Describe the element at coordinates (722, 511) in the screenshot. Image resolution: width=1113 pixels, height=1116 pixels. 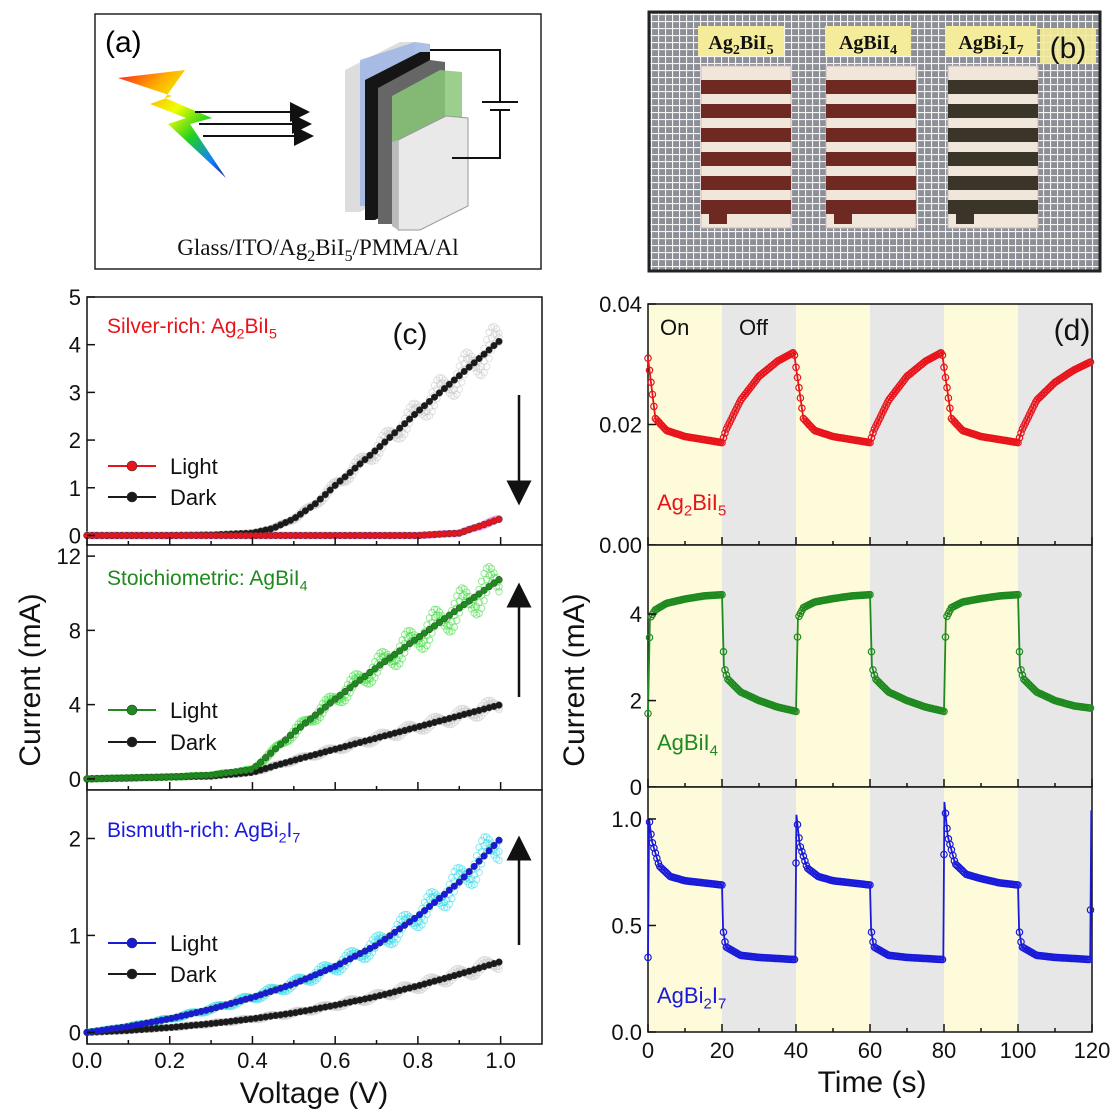
I see `panel-d-sample-label-part: 5` at that location.